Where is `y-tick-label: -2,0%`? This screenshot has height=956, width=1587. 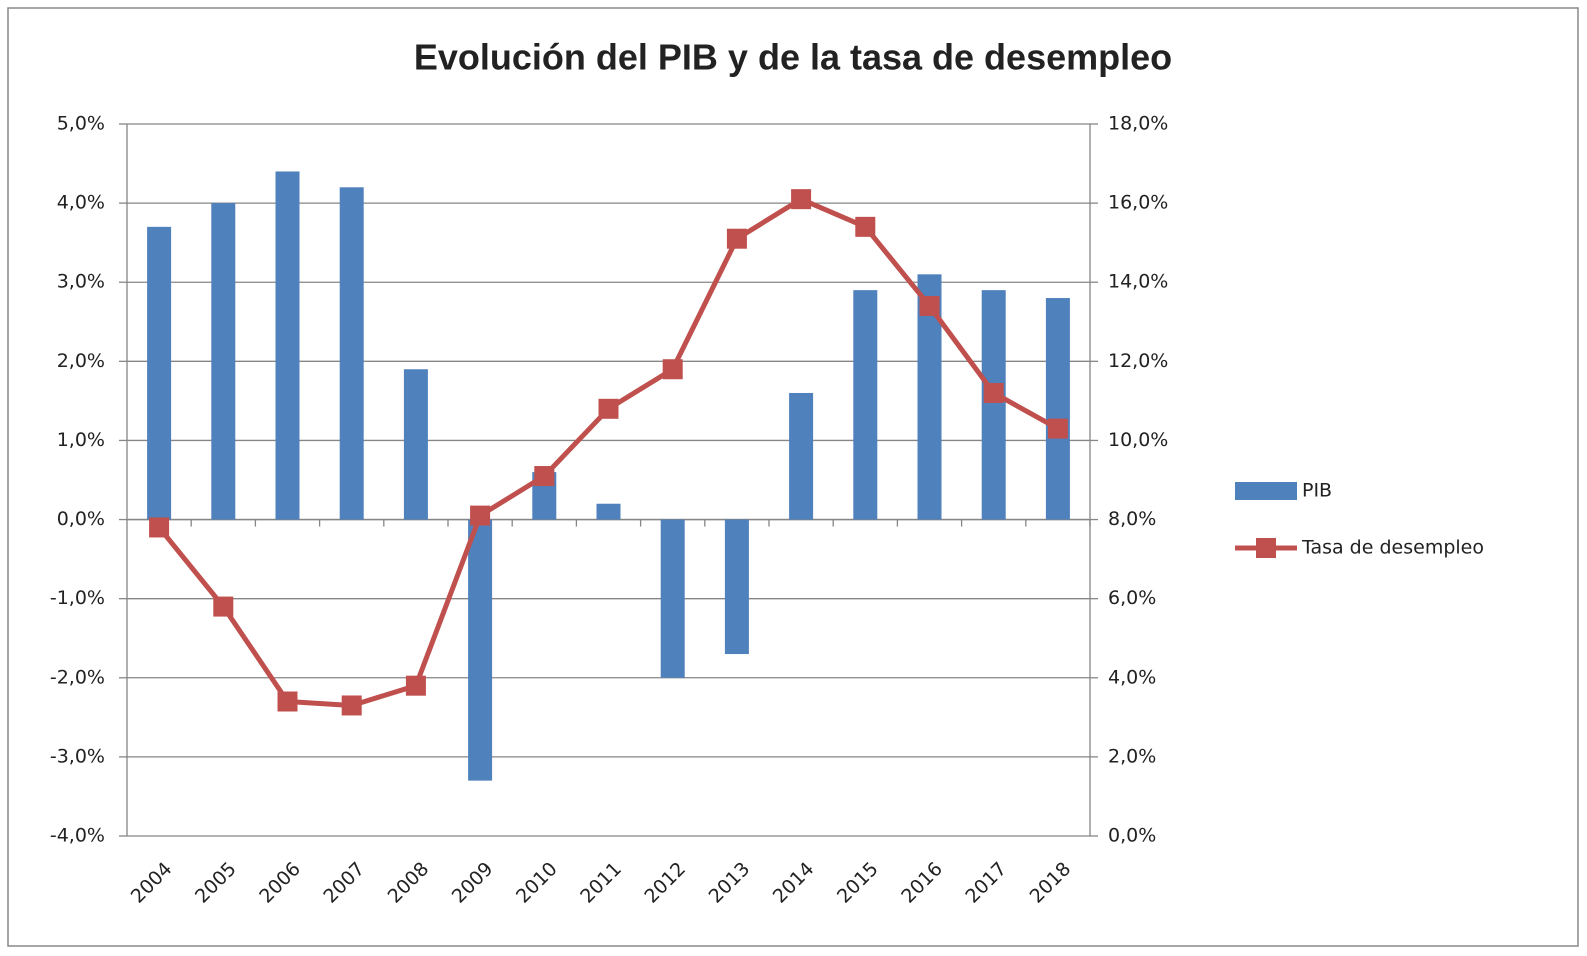 y-tick-label: -2,0% is located at coordinates (77, 677).